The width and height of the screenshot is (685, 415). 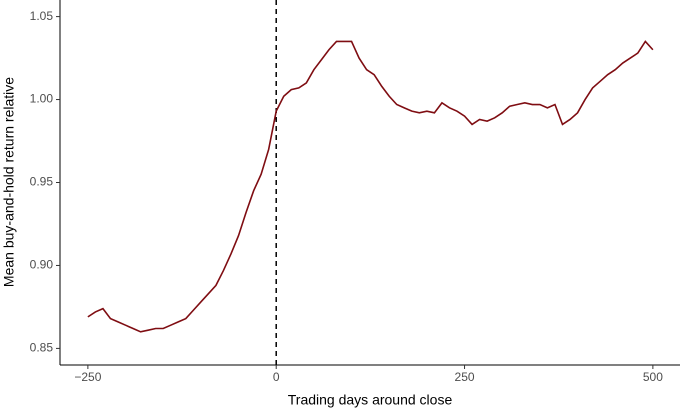 I want to click on x-tick-label: −250, so click(x=87, y=377).